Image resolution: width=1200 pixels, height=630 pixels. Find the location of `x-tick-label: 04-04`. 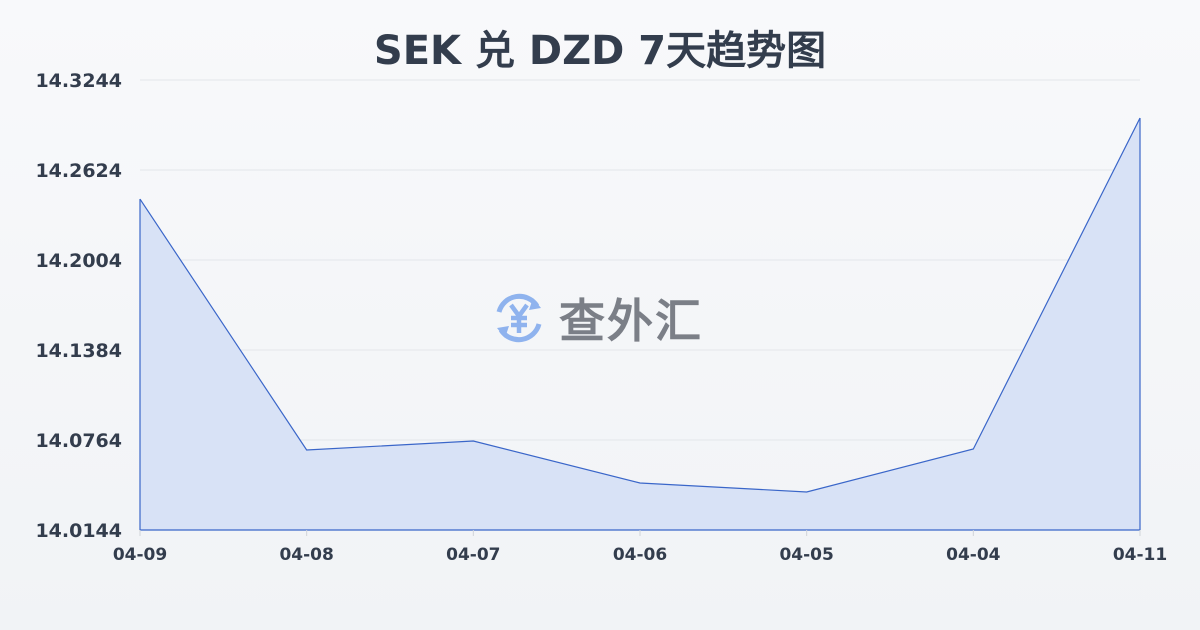

x-tick-label: 04-04 is located at coordinates (973, 555).